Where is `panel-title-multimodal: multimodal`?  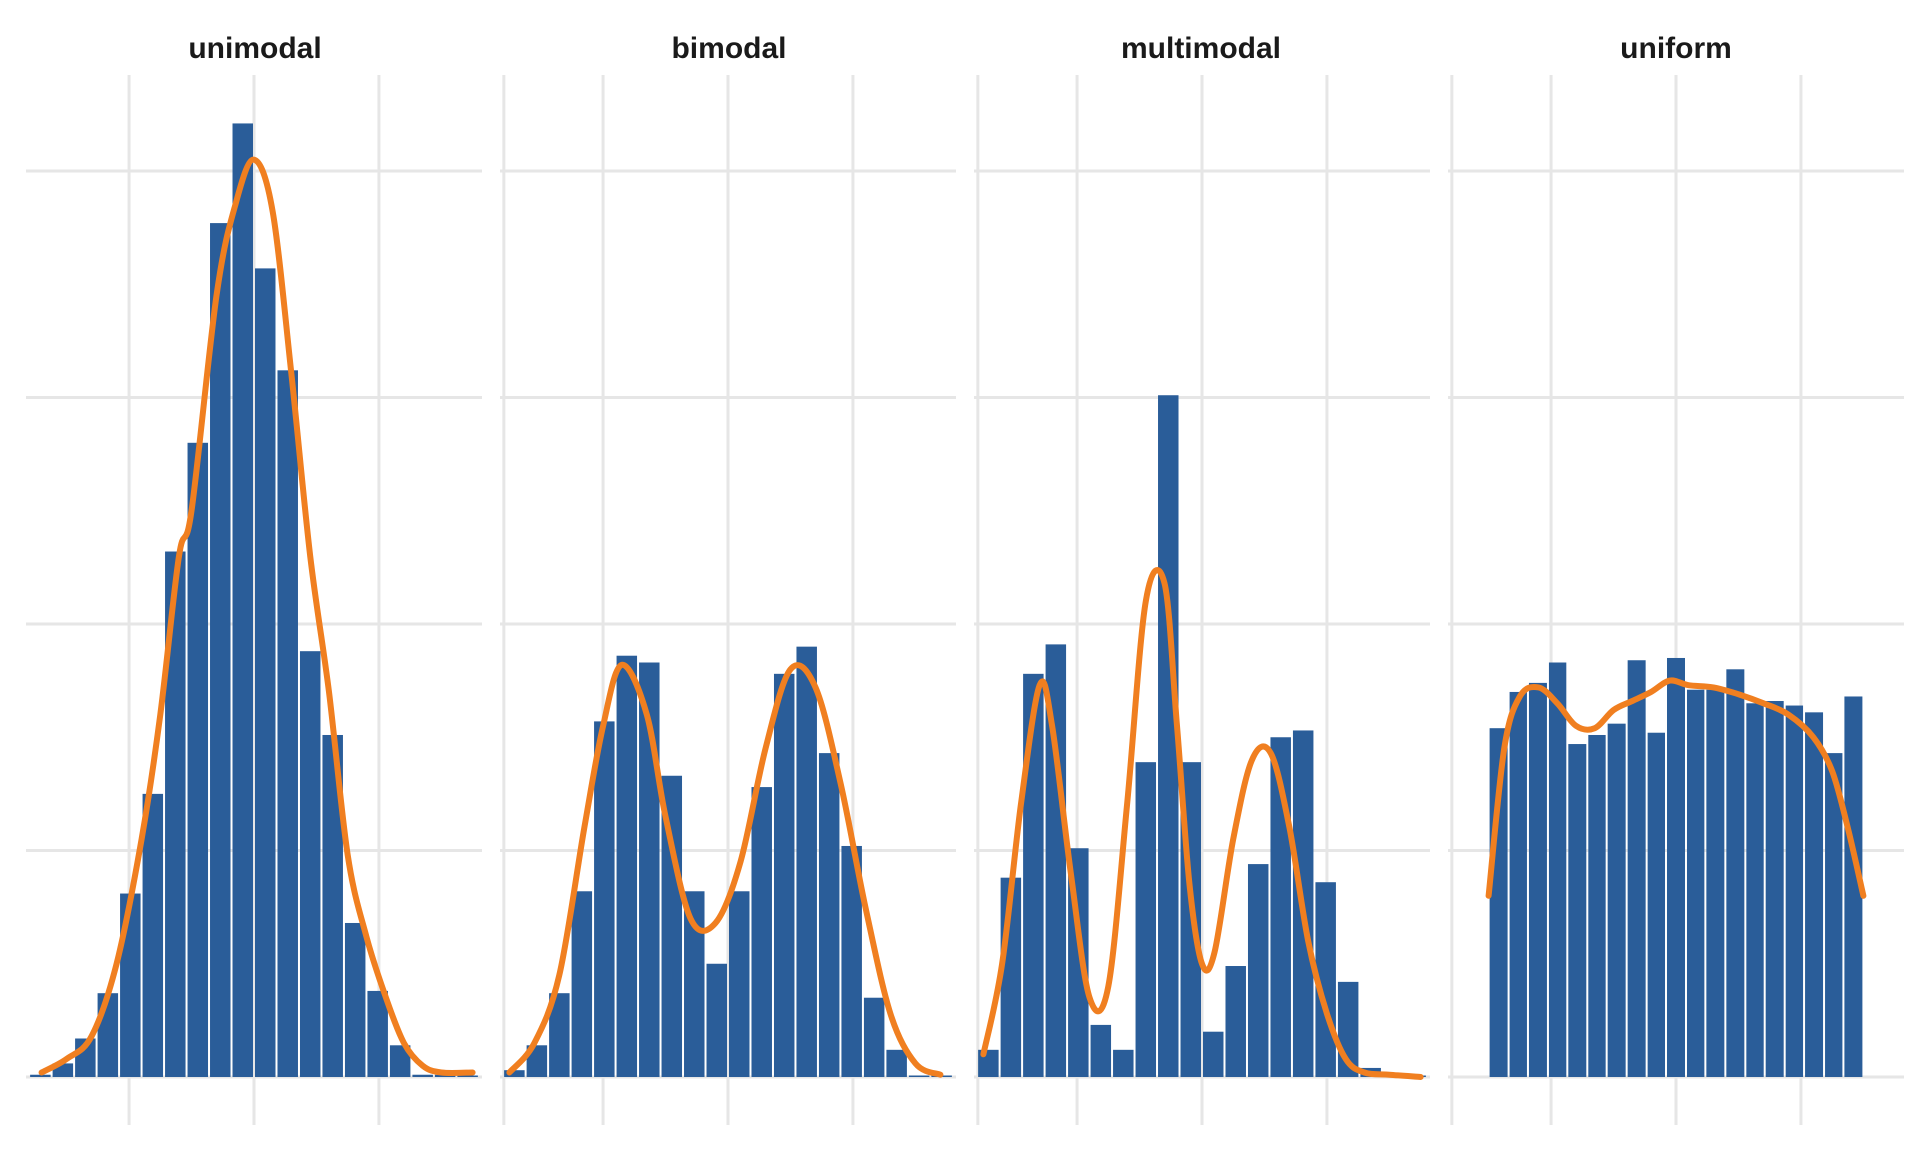
panel-title-multimodal: multimodal is located at coordinates (1201, 48).